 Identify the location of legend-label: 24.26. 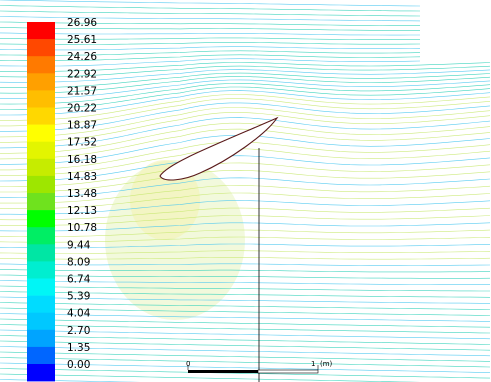
(82, 57).